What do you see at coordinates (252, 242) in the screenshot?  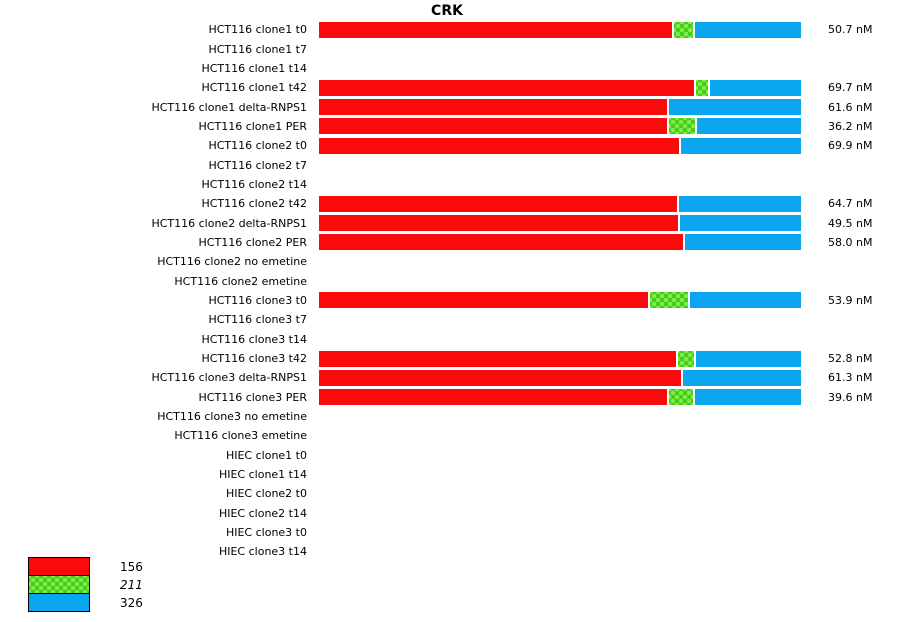 I see `row-label: HCT116 clone2 PER` at bounding box center [252, 242].